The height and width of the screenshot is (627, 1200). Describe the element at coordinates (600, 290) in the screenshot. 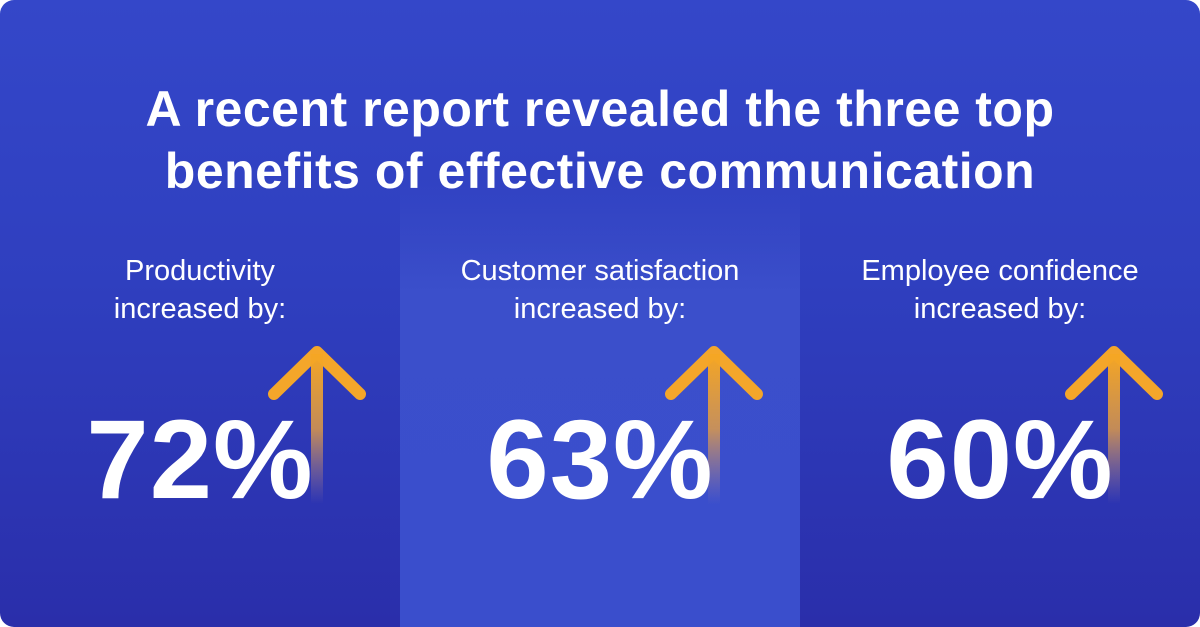

I see `stat-label: Customer satisfaction increased by:` at that location.